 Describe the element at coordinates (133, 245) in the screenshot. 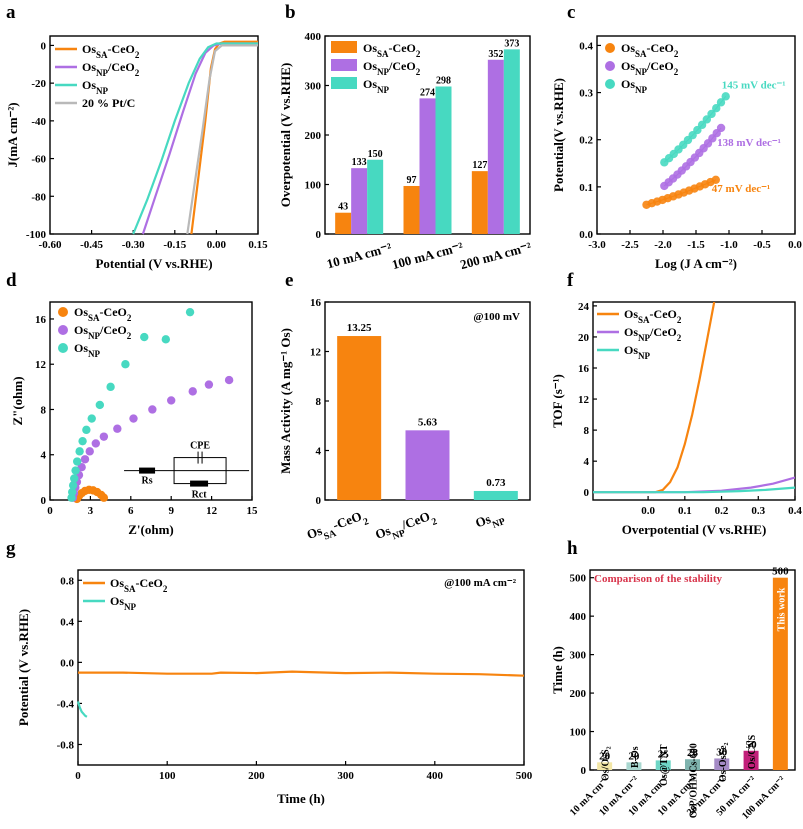

I see `x-tick-label: -0.30` at that location.